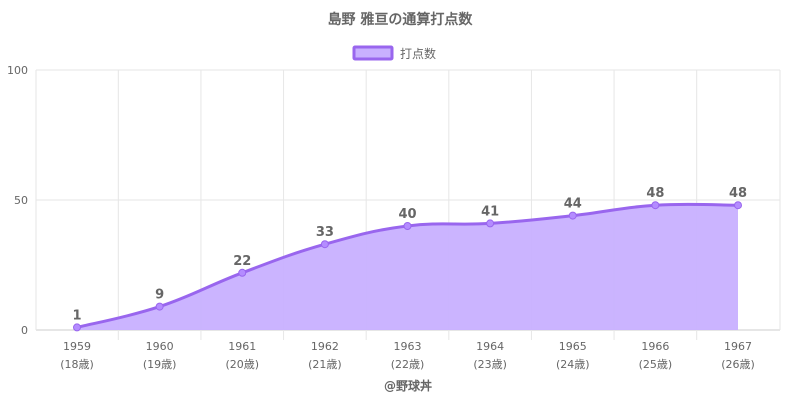 This screenshot has height=400, width=800. Describe the element at coordinates (490, 346) in the screenshot. I see `x-tick-label: 1964` at that location.